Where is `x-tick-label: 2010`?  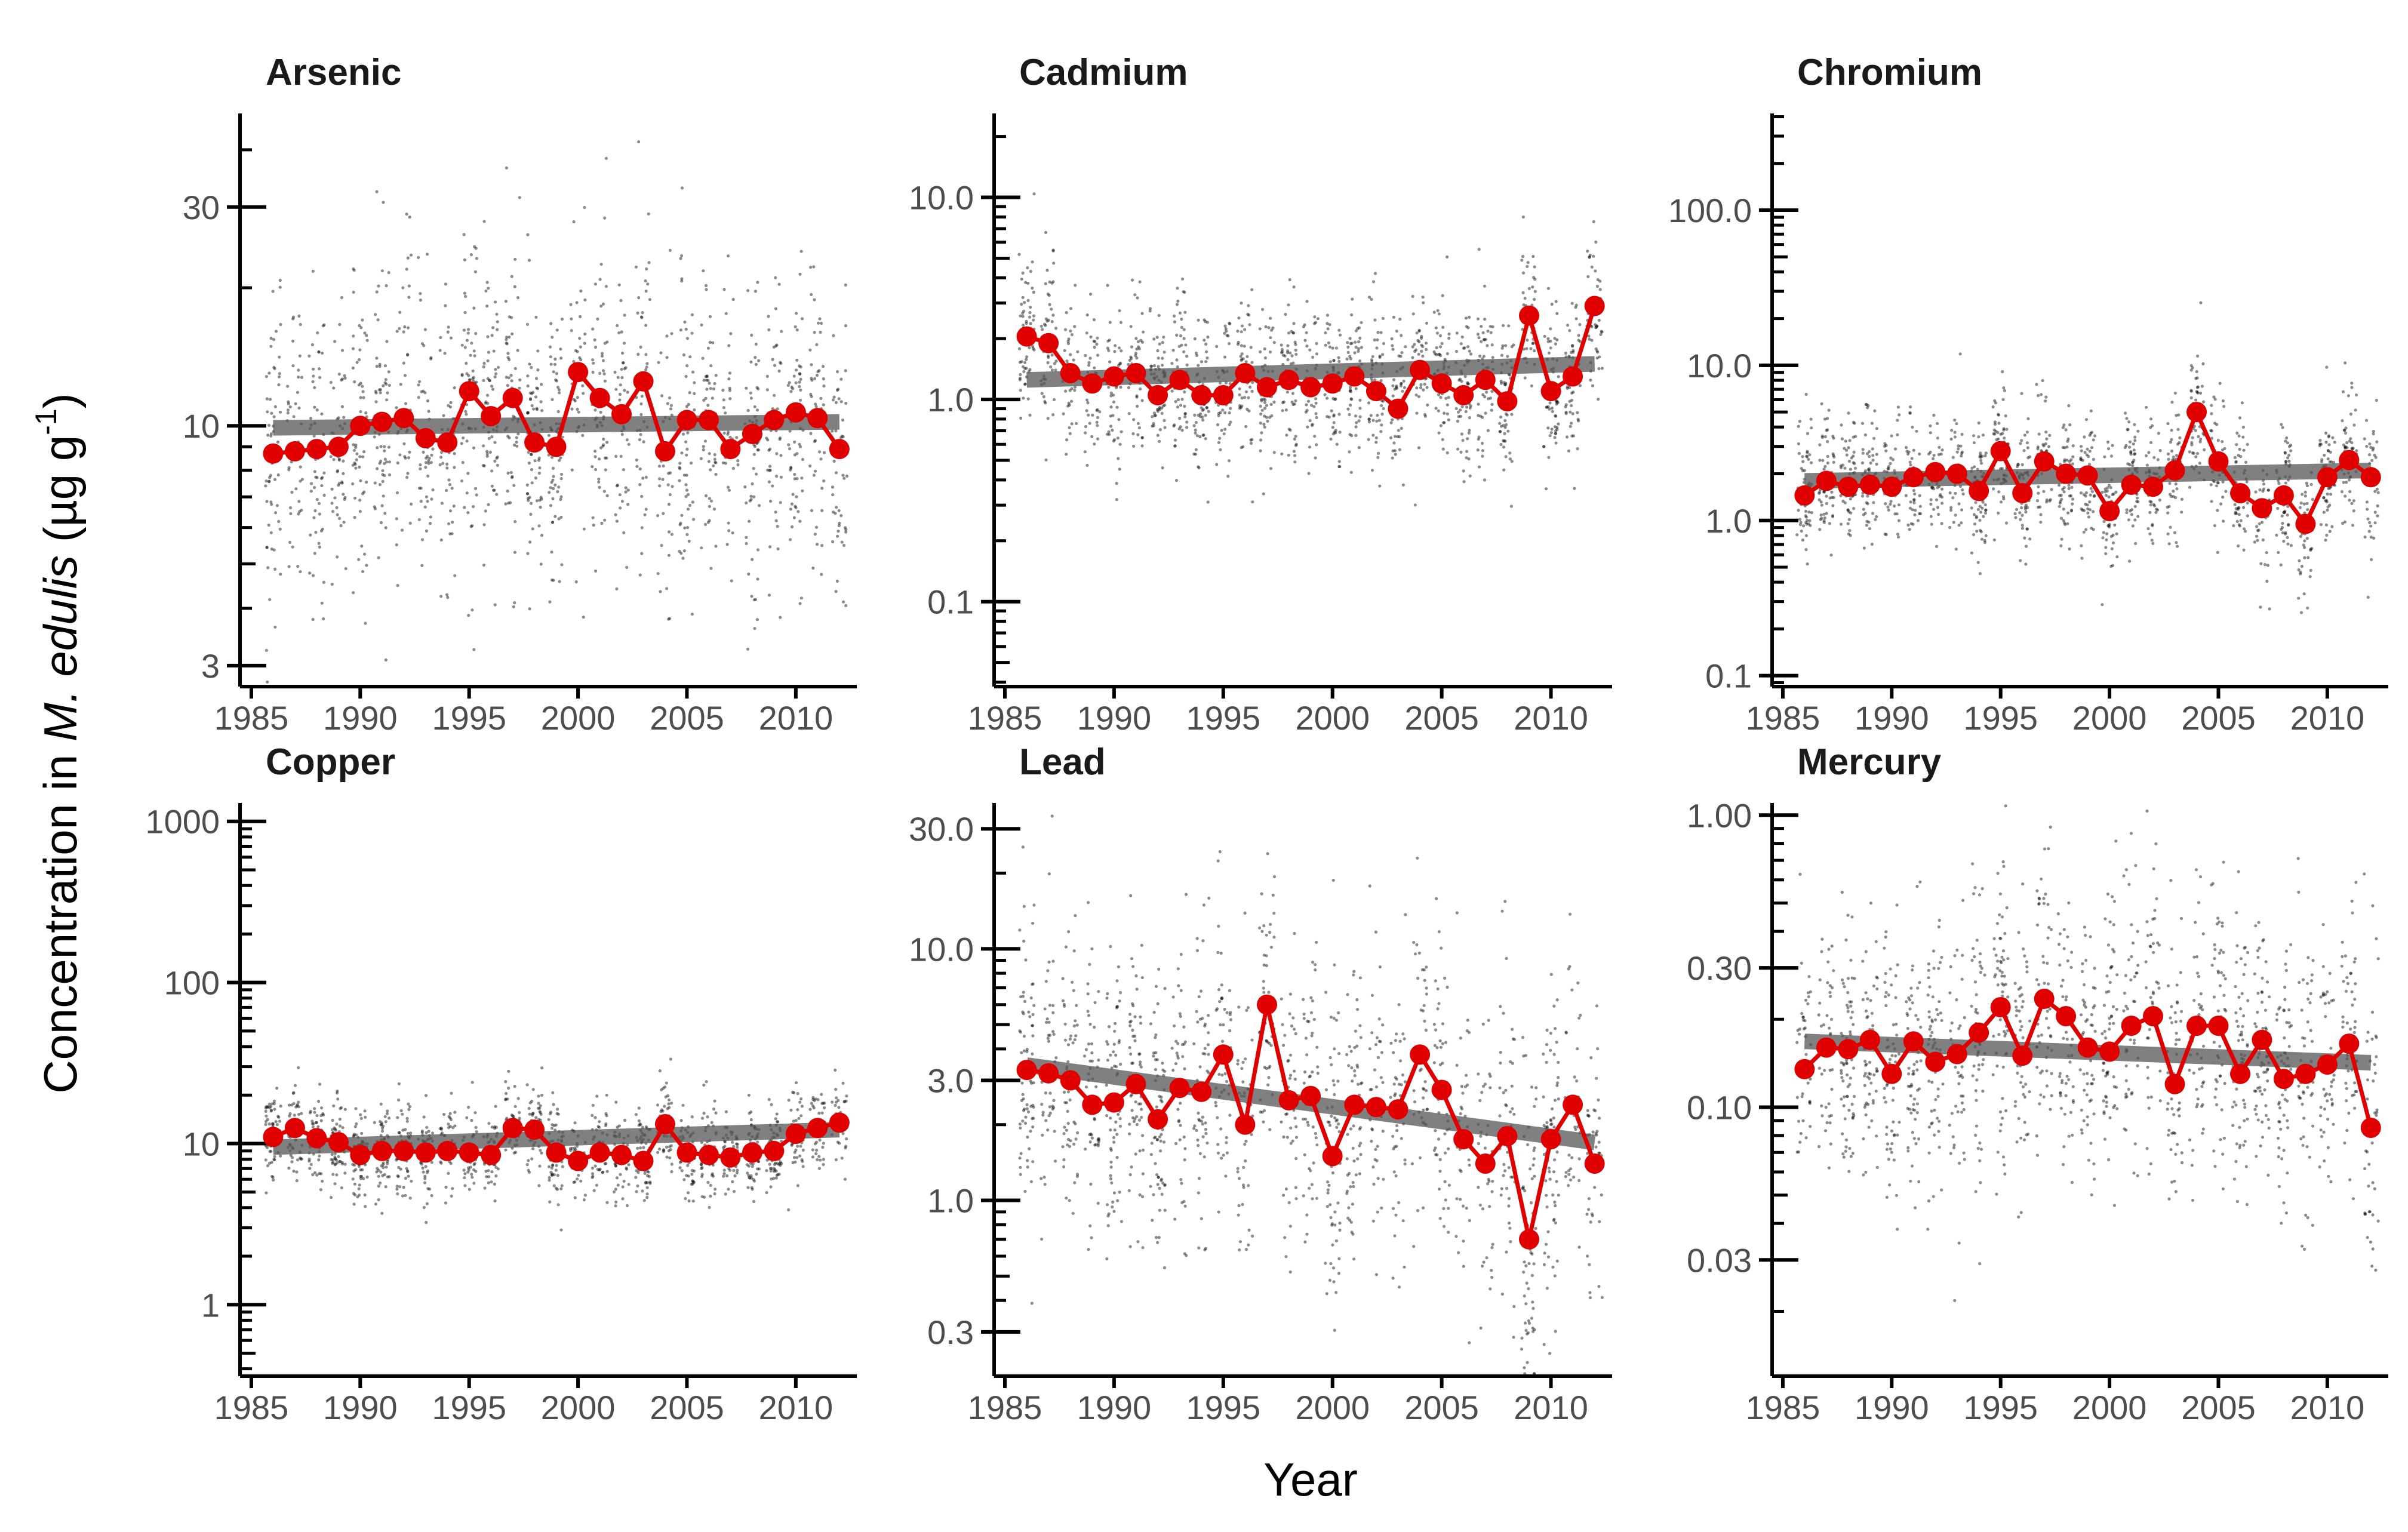 x-tick-label: 2010 is located at coordinates (796, 718).